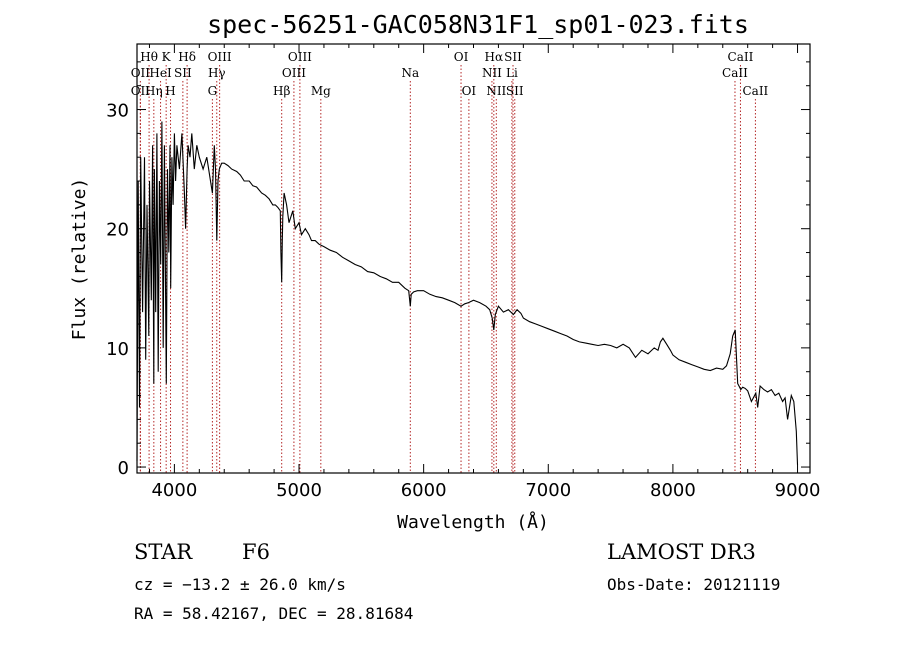 This screenshot has height=649, width=900. Describe the element at coordinates (735, 73) in the screenshot. I see `line-label-26: CaII` at that location.